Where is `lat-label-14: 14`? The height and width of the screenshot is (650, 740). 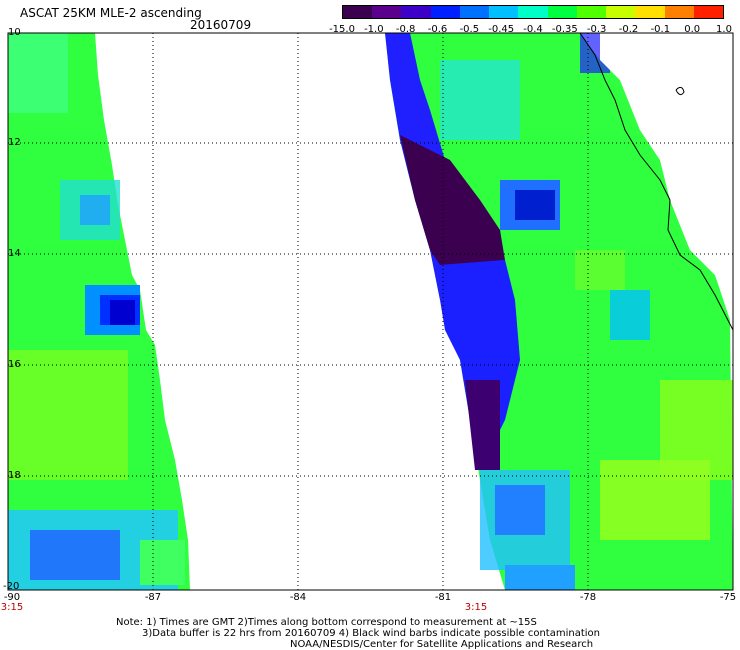
lat-label-14: 14 is located at coordinates (14, 253).